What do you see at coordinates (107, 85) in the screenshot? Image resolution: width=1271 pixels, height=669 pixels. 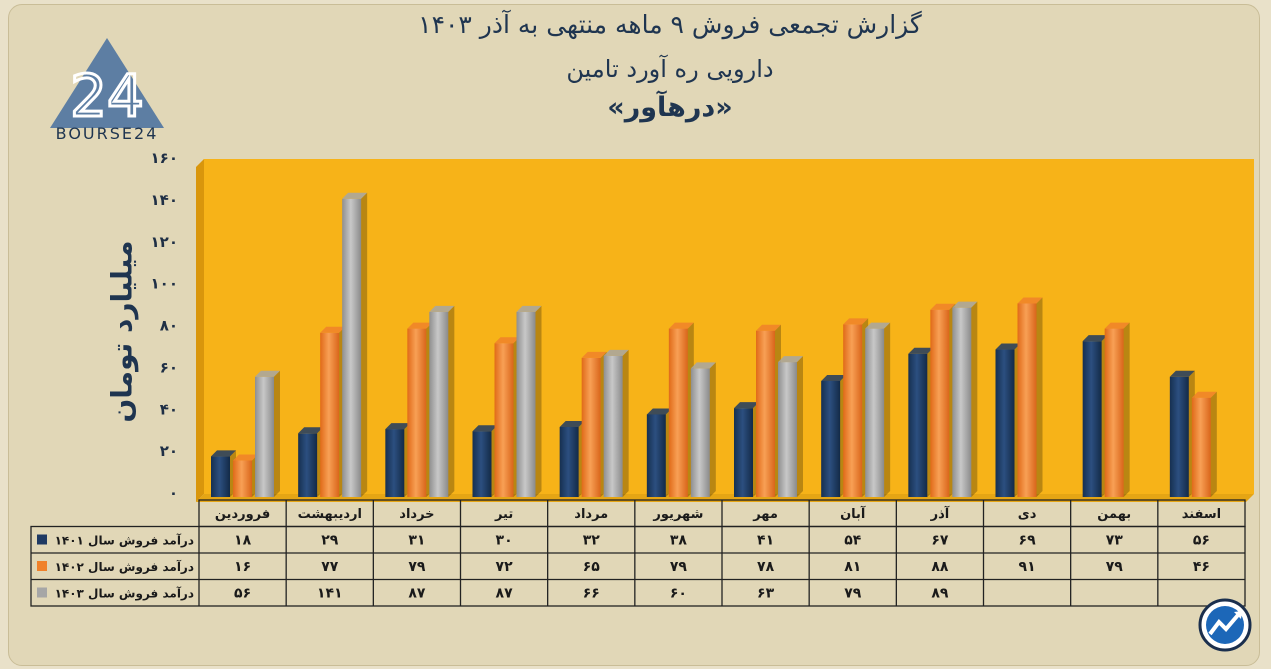 I see `bourse24-logo: 24` at bounding box center [107, 85].